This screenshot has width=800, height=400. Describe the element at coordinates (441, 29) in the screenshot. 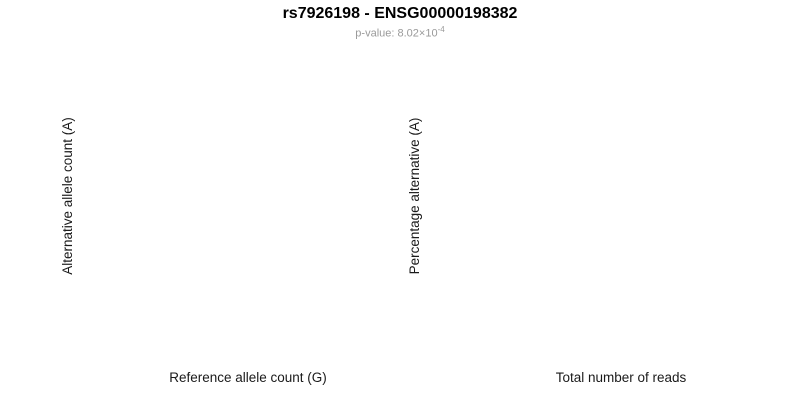

I see `pvalue-exponent: -4` at that location.